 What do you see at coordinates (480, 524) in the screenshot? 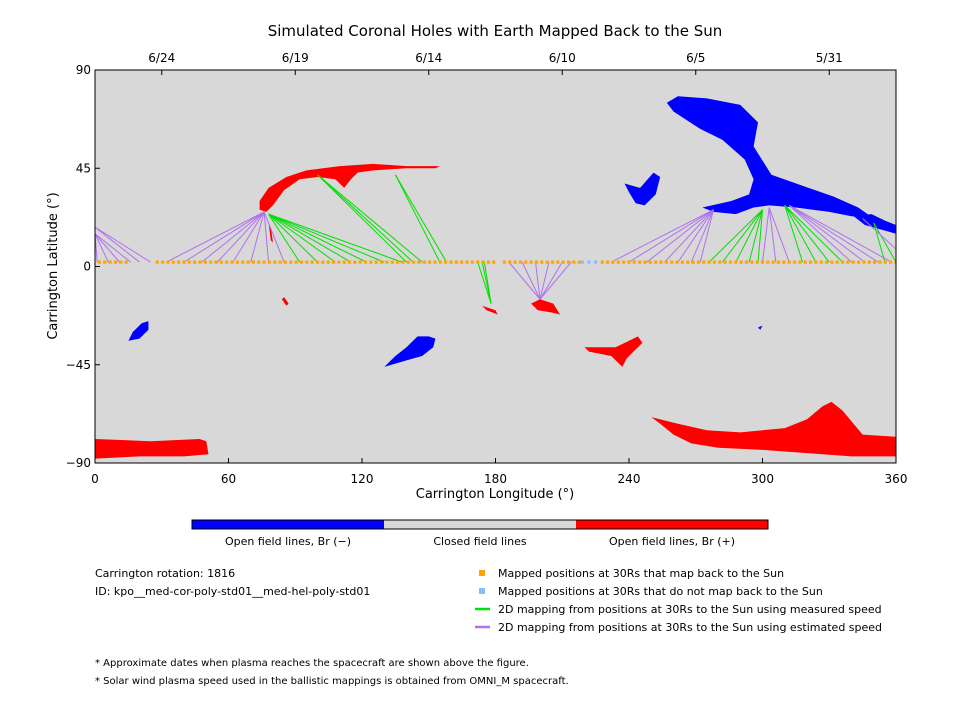
I see `colorbar-frame` at bounding box center [480, 524].